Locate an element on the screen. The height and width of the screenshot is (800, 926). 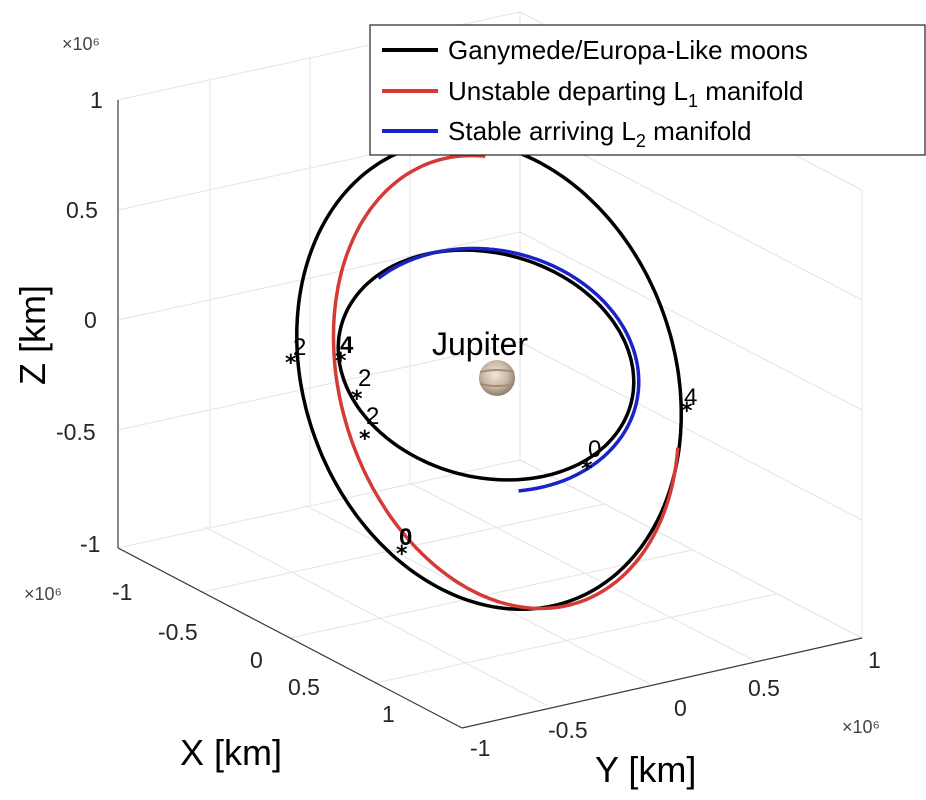
y-tick-label: 1 is located at coordinates (874, 660).